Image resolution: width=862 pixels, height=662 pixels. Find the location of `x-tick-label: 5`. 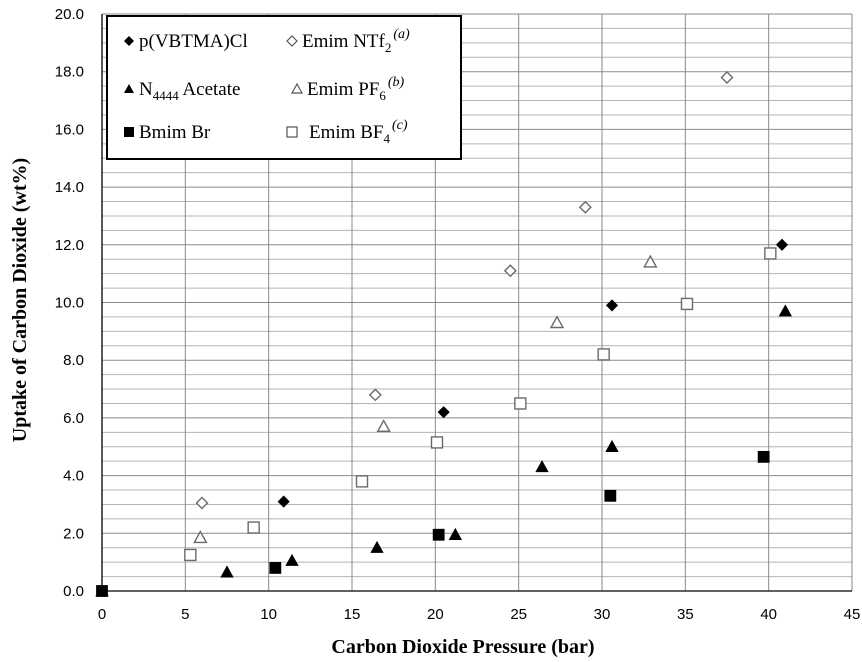

x-tick-label: 5 is located at coordinates (185, 614).